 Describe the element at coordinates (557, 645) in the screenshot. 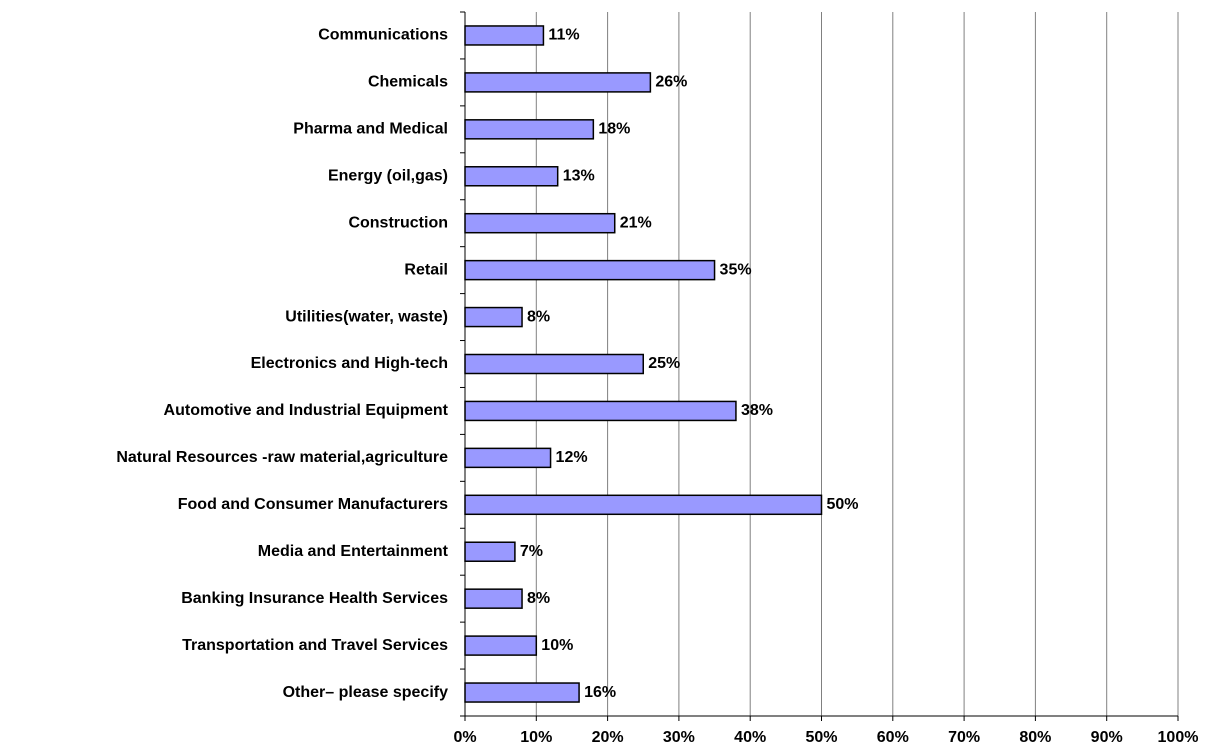

I see `data-label: 10%` at that location.